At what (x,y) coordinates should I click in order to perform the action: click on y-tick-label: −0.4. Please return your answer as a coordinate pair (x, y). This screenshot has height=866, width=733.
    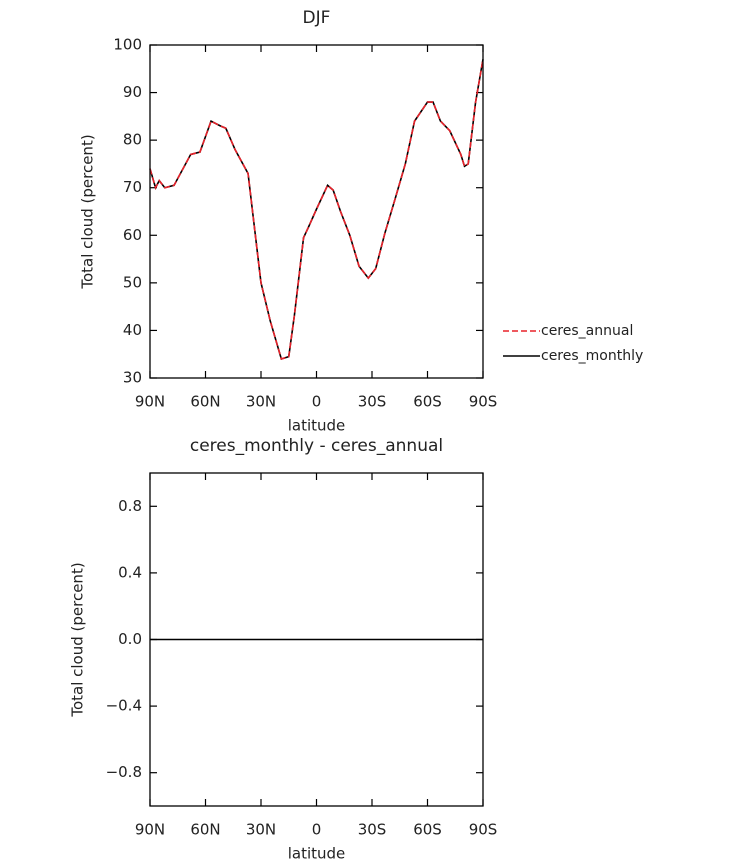
    Looking at the image, I should click on (124, 706).